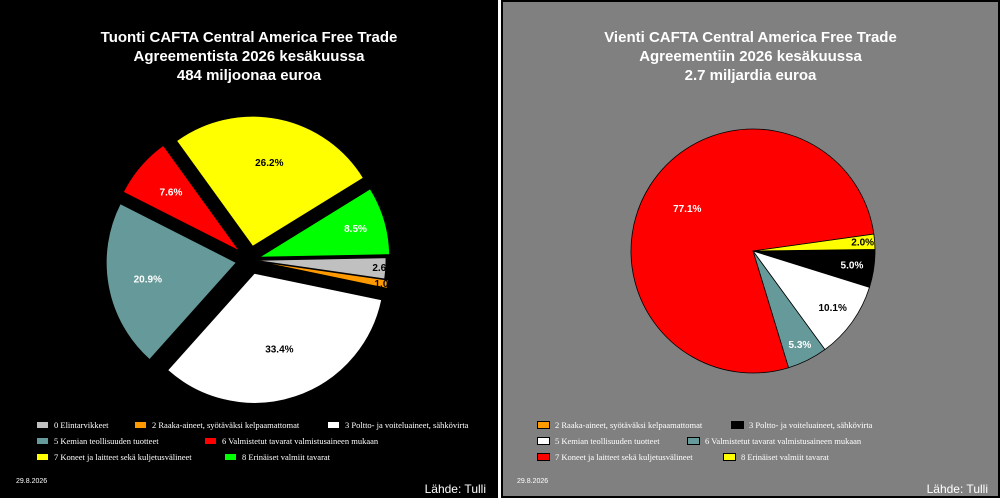  I want to click on export-legend-item-2: 5 Kemian teollisuuden tuotteet, so click(598, 441).